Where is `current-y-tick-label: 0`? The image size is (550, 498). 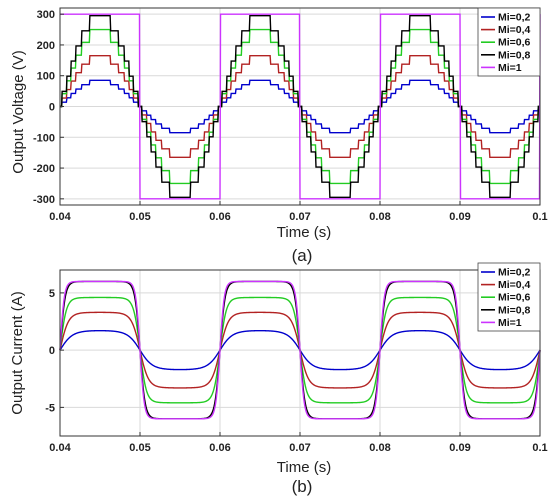
current-y-tick-label: 0 is located at coordinates (52, 351).